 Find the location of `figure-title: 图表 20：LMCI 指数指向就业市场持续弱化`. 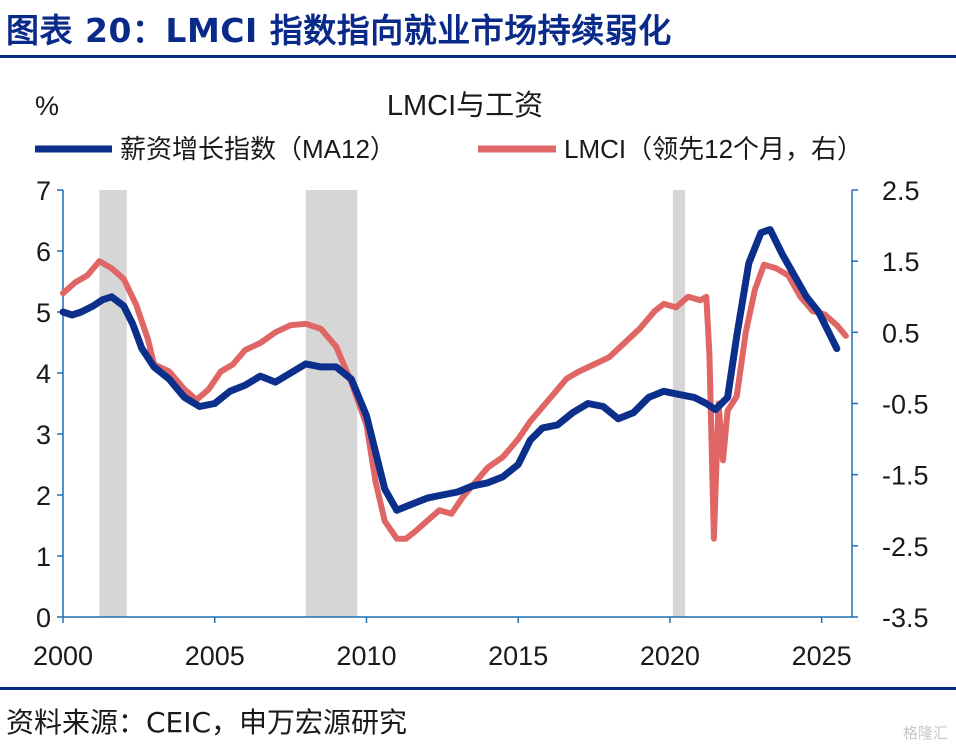

figure-title: 图表 20：LMCI 指数指向就业市场持续弱化 is located at coordinates (339, 30).